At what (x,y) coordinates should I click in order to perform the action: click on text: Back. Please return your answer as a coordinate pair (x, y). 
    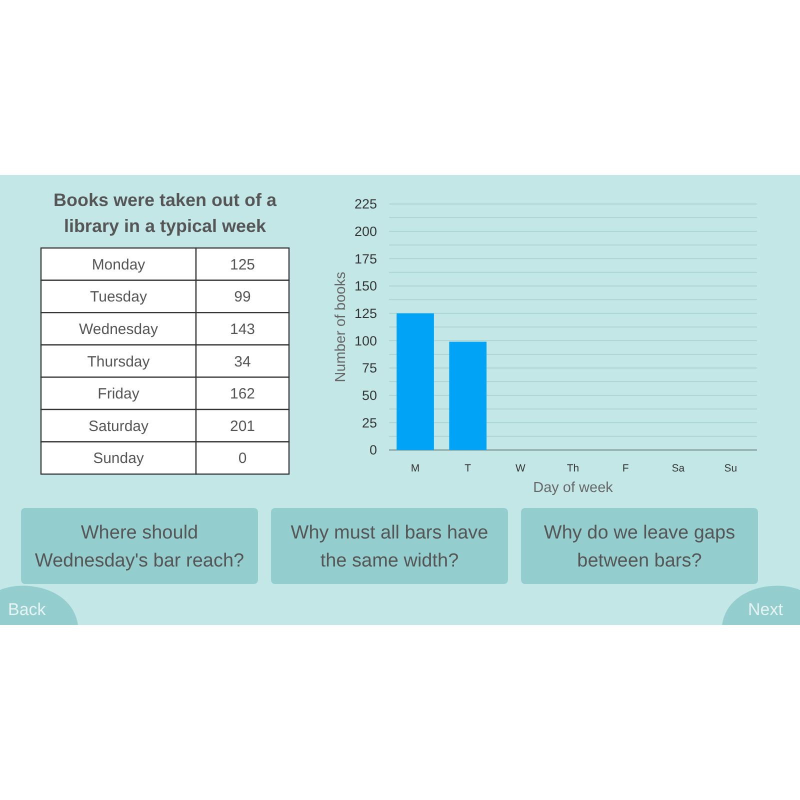
    Looking at the image, I should click on (27, 609).